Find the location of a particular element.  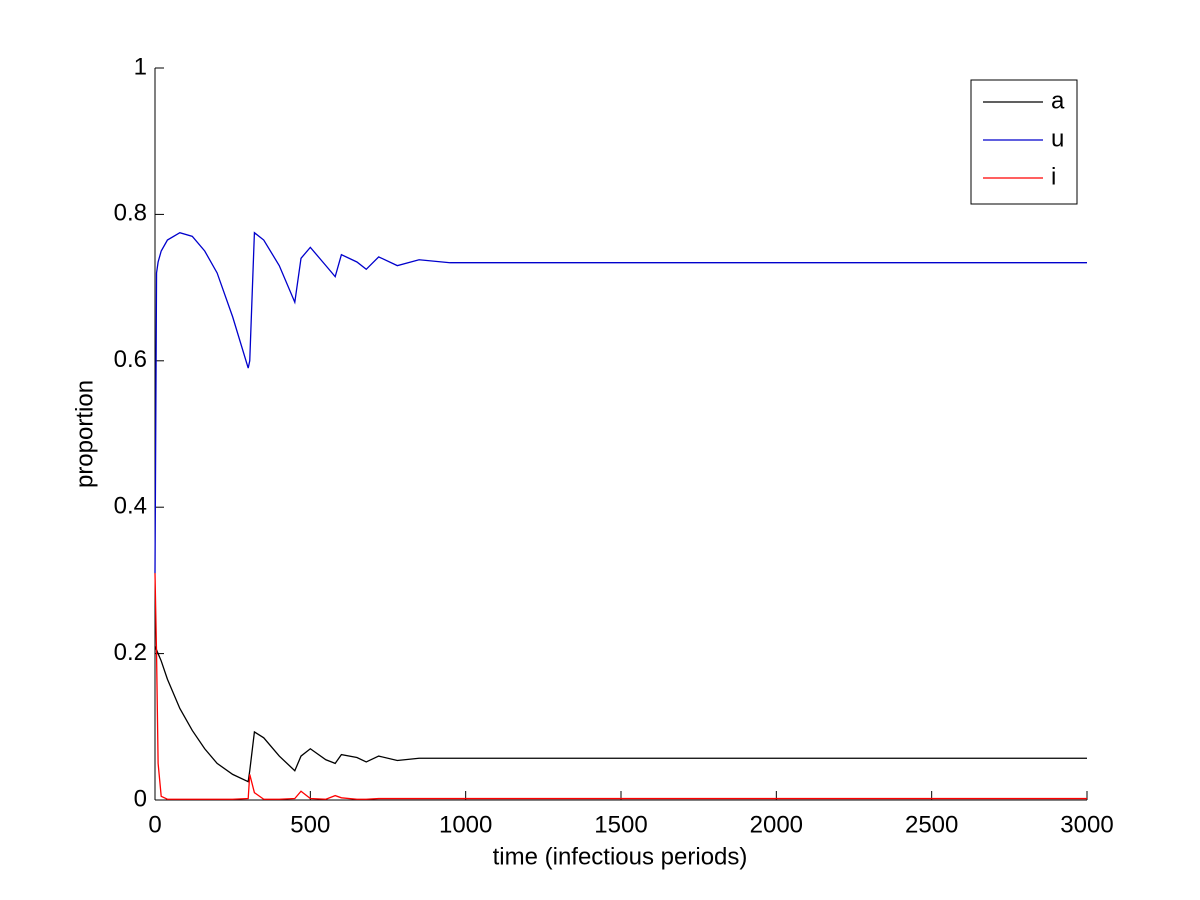

y-tick-label: 0.8 is located at coordinates (130, 213).